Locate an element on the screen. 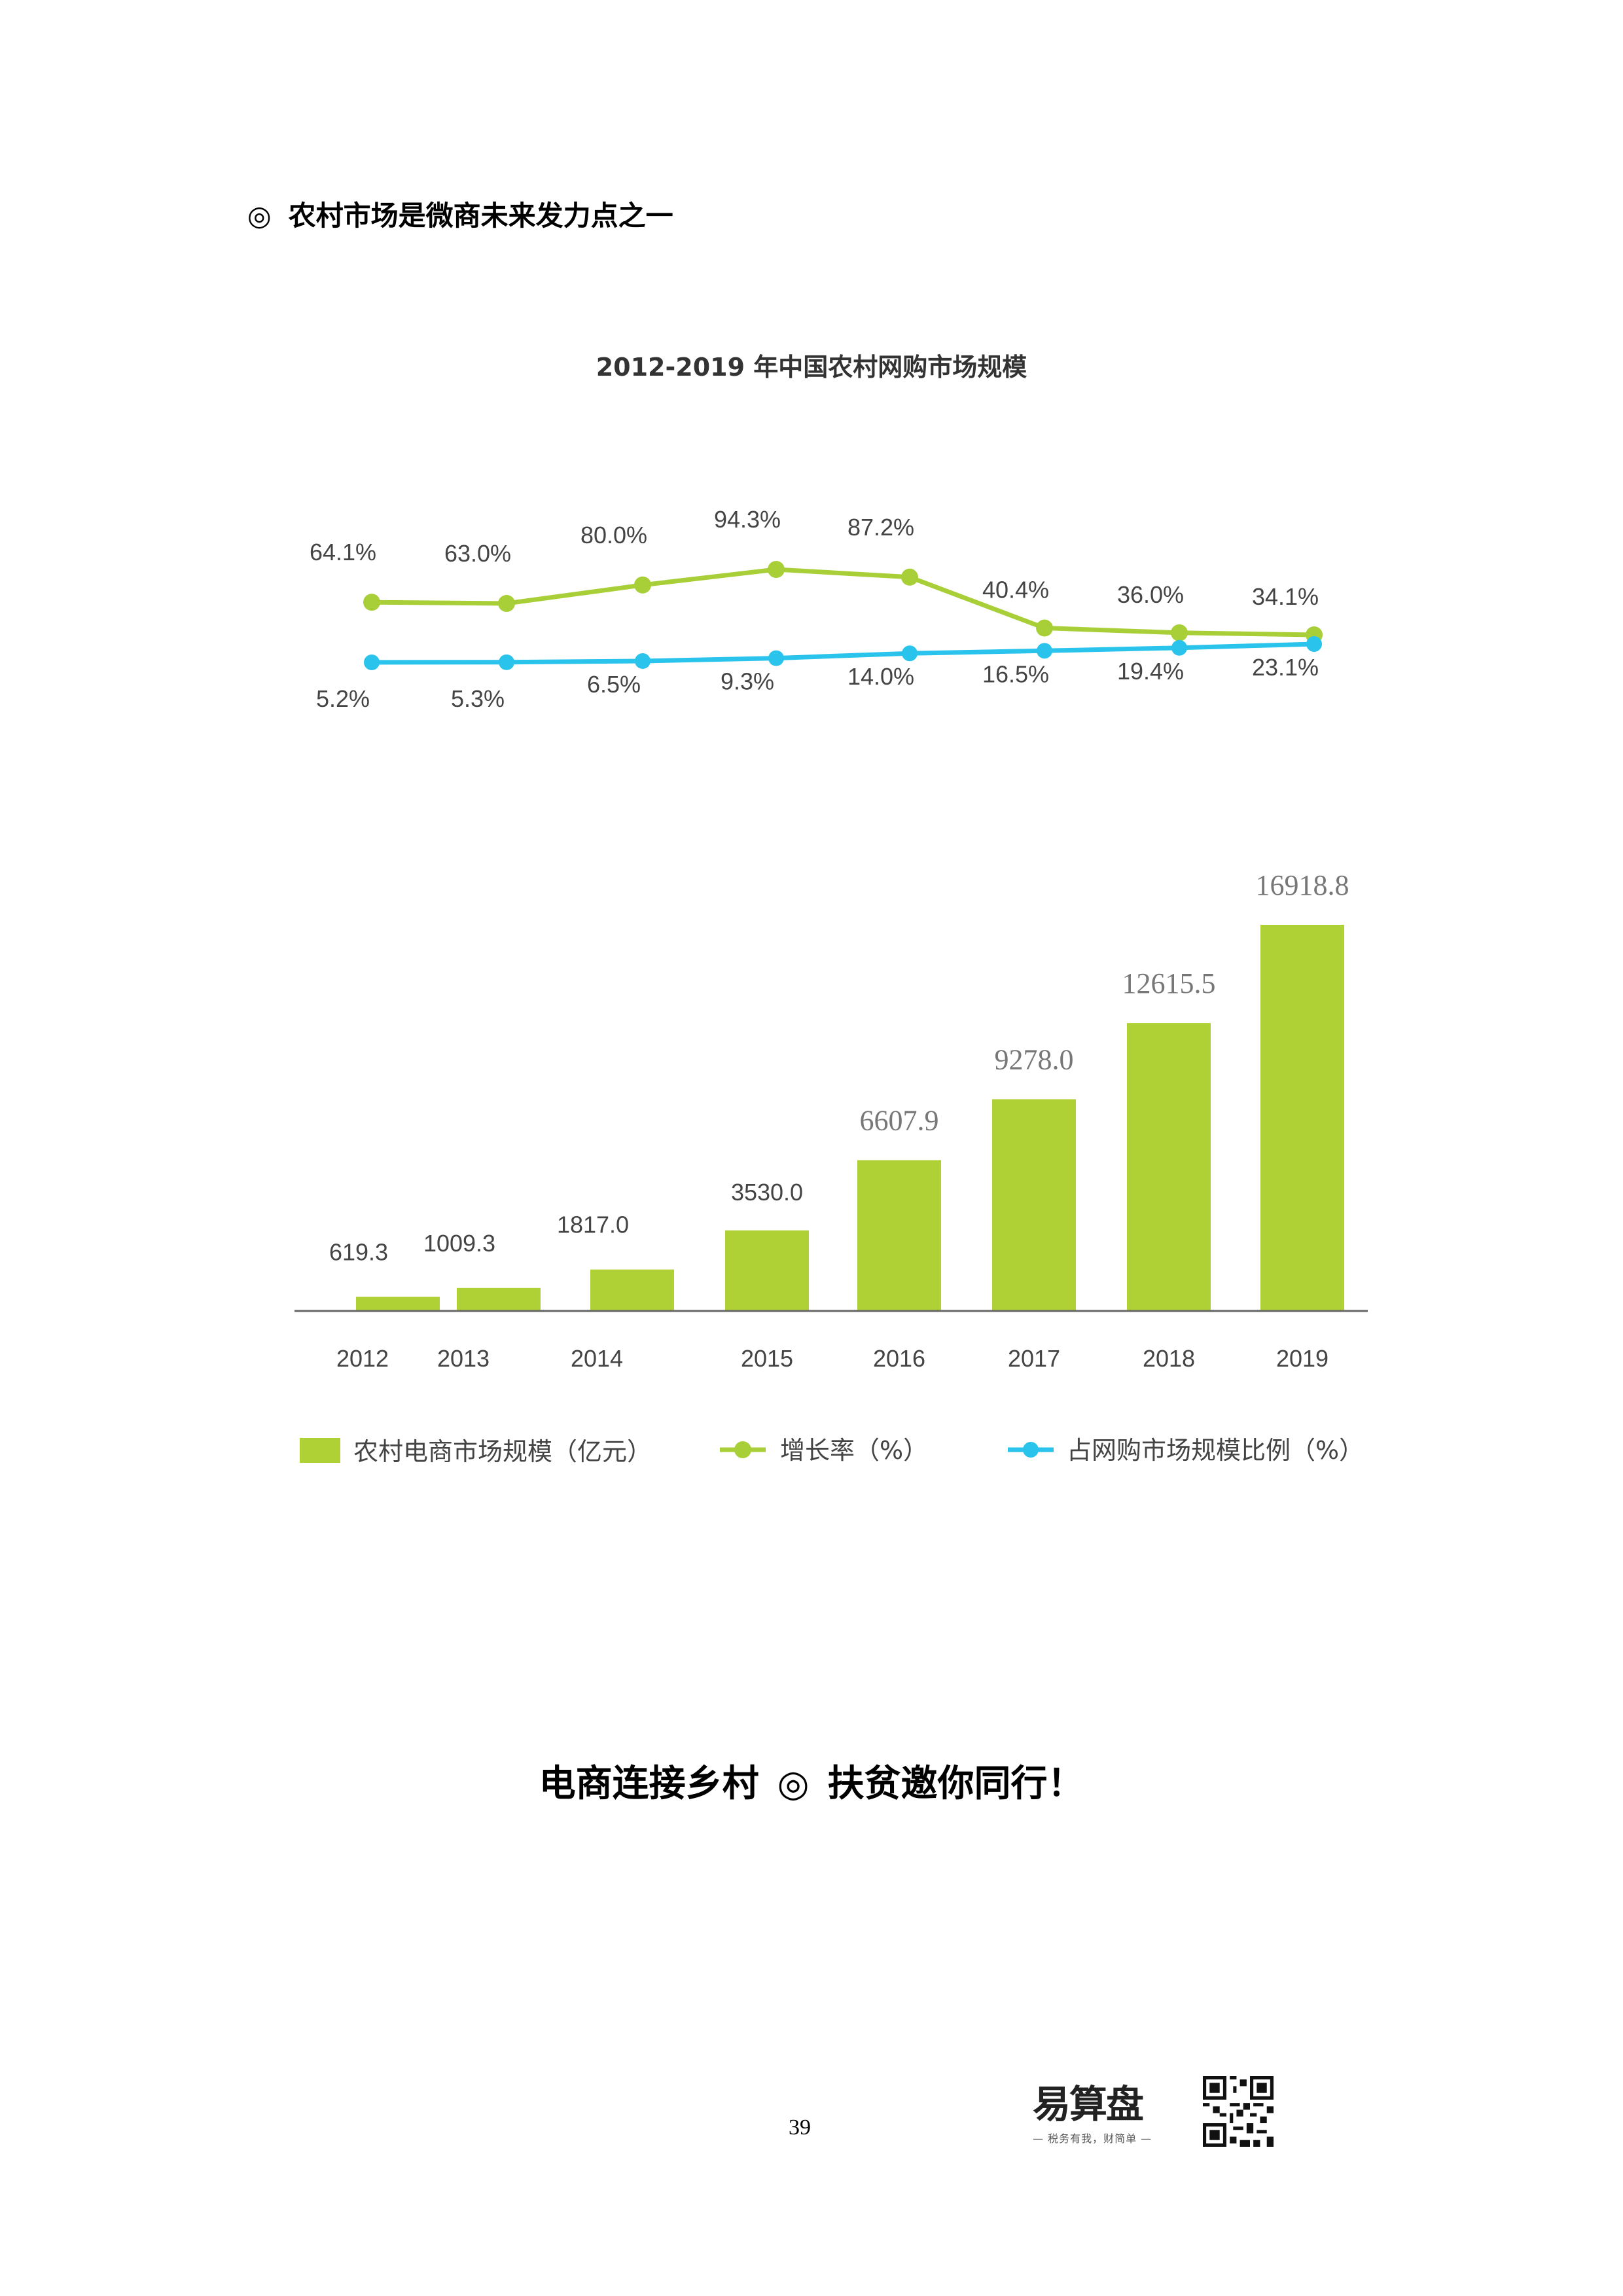 This screenshot has width=1623, height=2296. growth-point-2015 is located at coordinates (776, 569).